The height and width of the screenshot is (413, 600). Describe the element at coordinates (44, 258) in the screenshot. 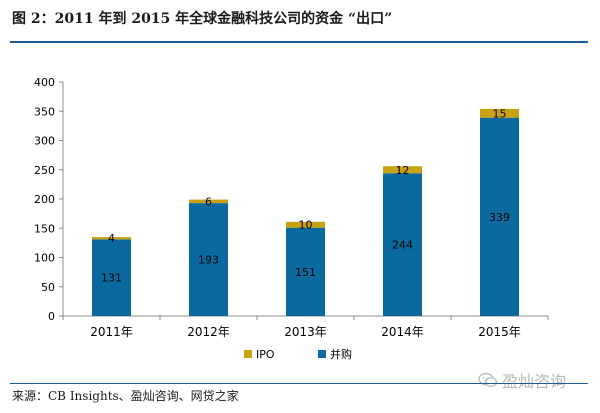

I see `y-tick-label: 100` at that location.